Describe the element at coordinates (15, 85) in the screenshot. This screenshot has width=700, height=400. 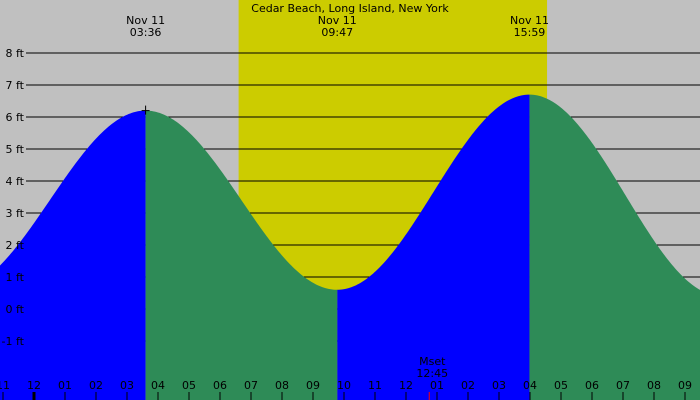
I see `y-tick-label: 7 ft` at that location.